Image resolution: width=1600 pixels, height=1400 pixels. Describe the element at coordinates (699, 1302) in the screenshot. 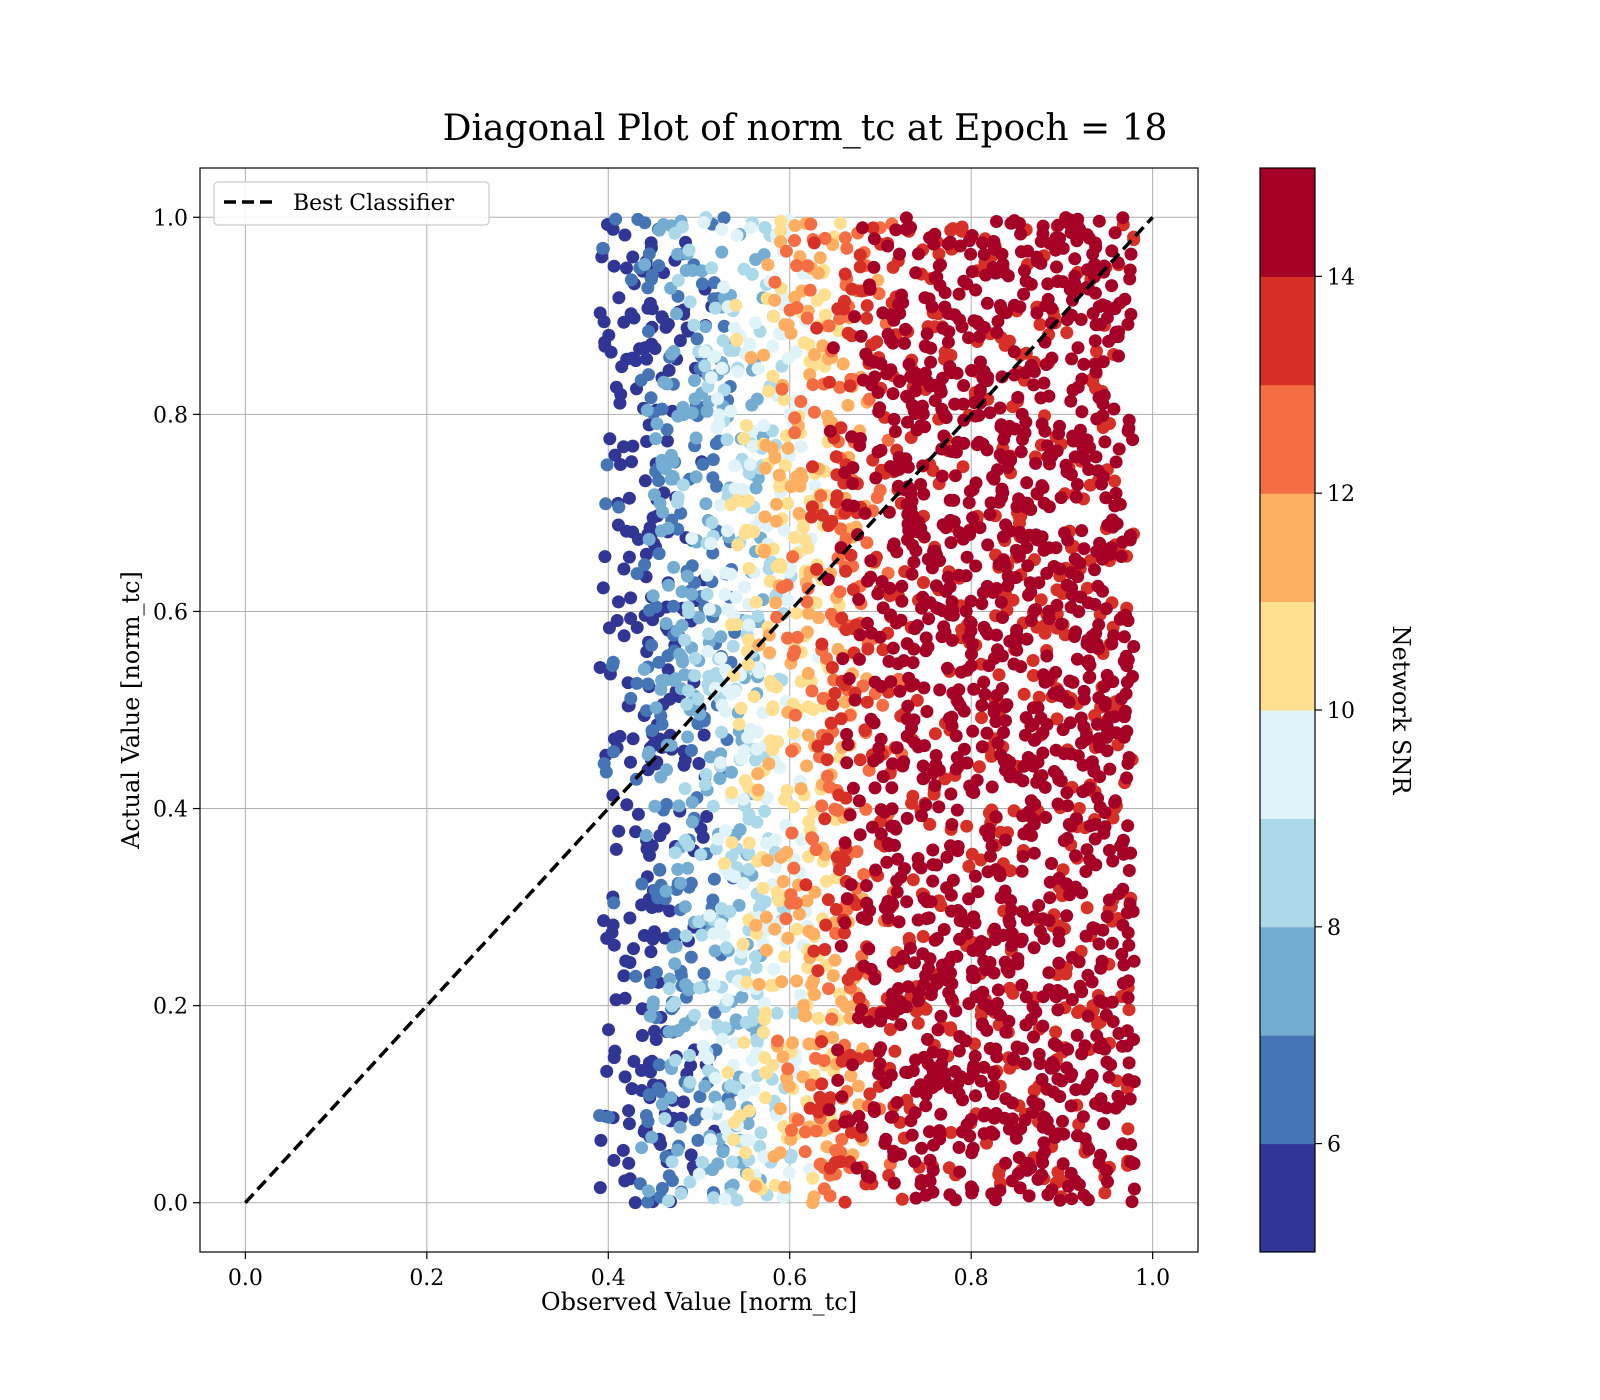

I see `x-axis-label: Observed Value [norm_tc]` at that location.